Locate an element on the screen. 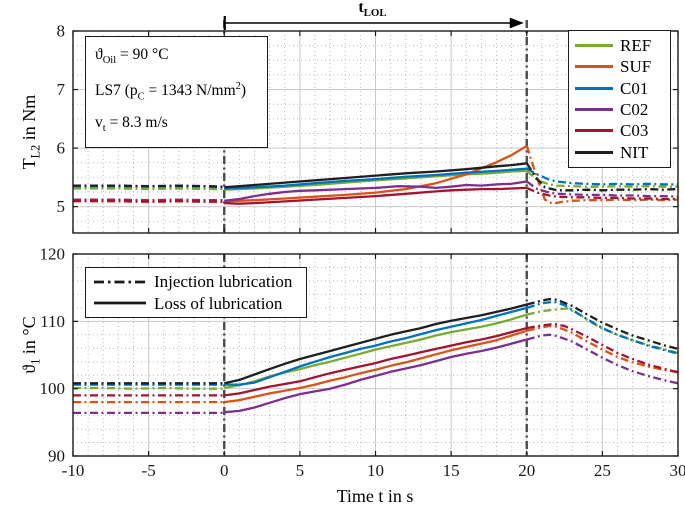  top-y-axis-label: TL2 in Nm is located at coordinates (31, 132).